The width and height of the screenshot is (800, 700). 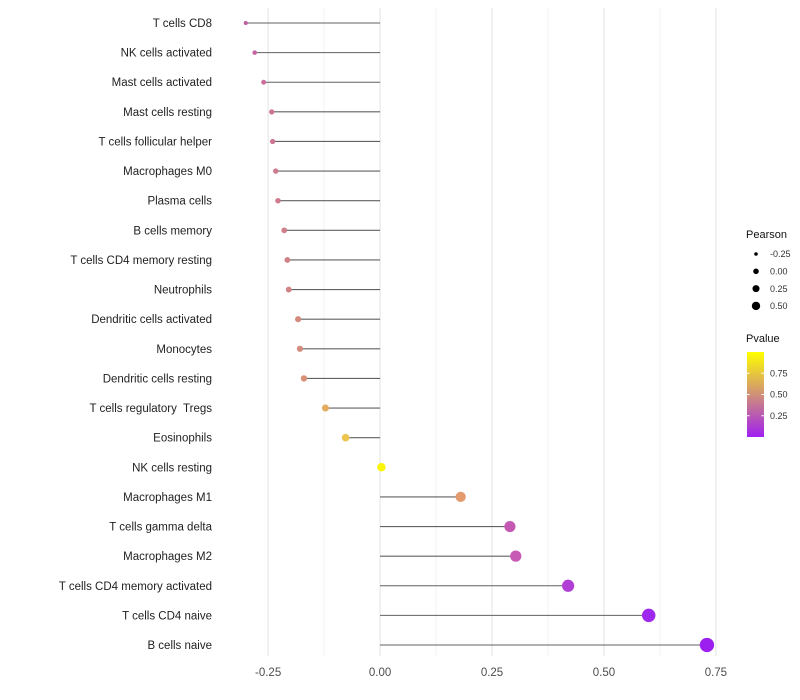 What do you see at coordinates (167, 616) in the screenshot?
I see `category-label: T cells CD4 naive` at bounding box center [167, 616].